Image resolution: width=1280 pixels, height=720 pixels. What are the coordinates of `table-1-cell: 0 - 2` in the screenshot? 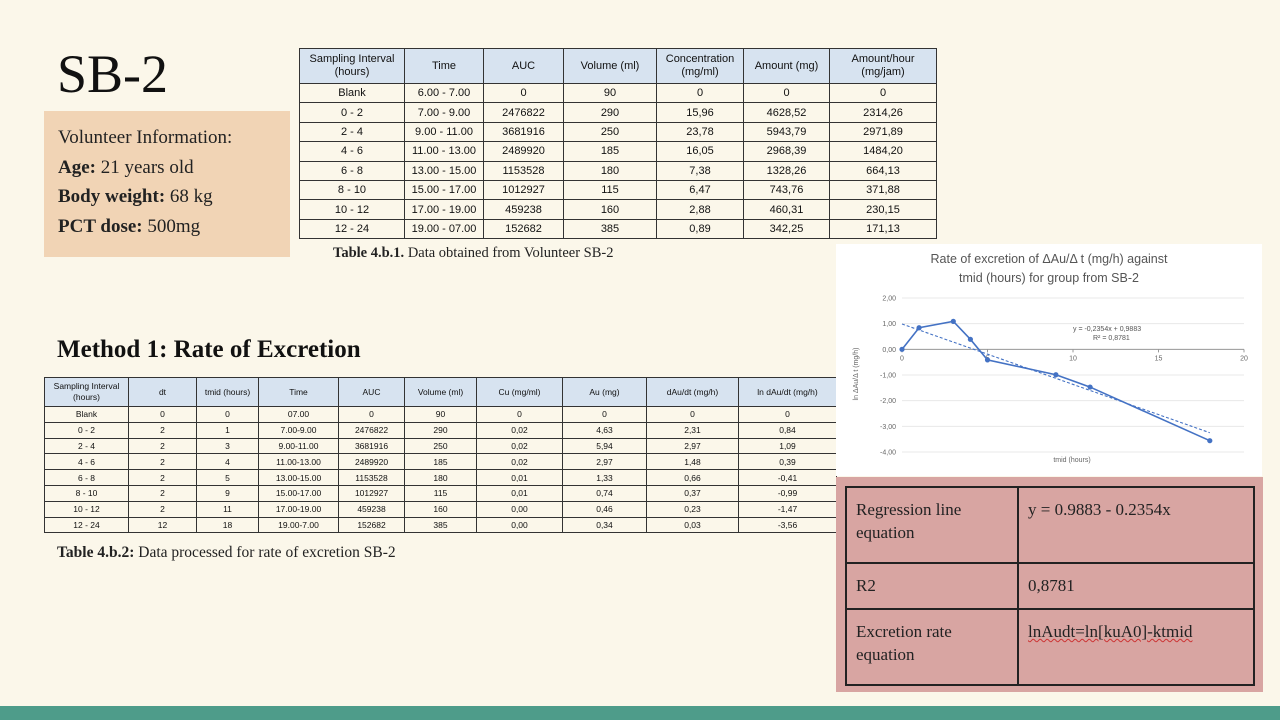 It's located at (352, 112).